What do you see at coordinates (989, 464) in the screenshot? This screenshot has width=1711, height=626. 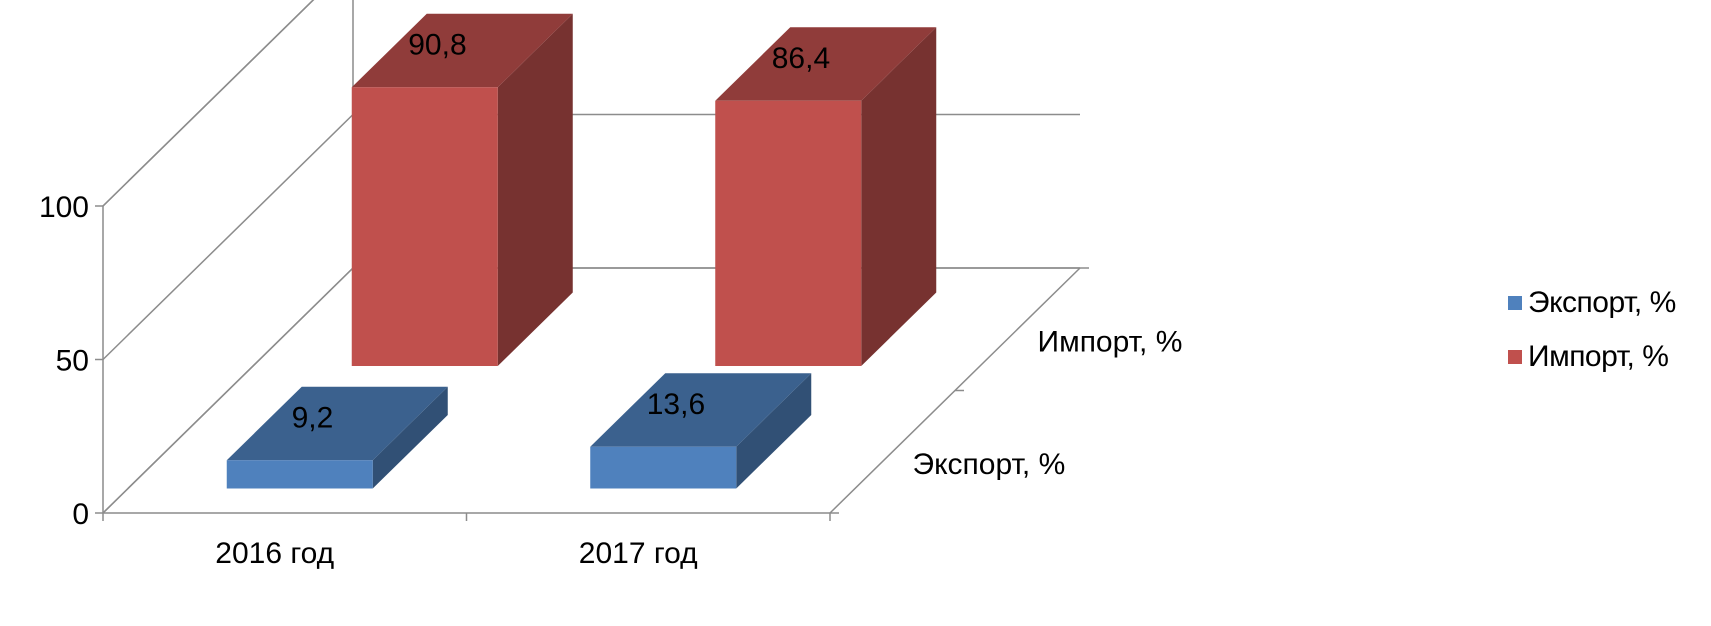 I see `depth-axis-label: Экспорт, %` at bounding box center [989, 464].